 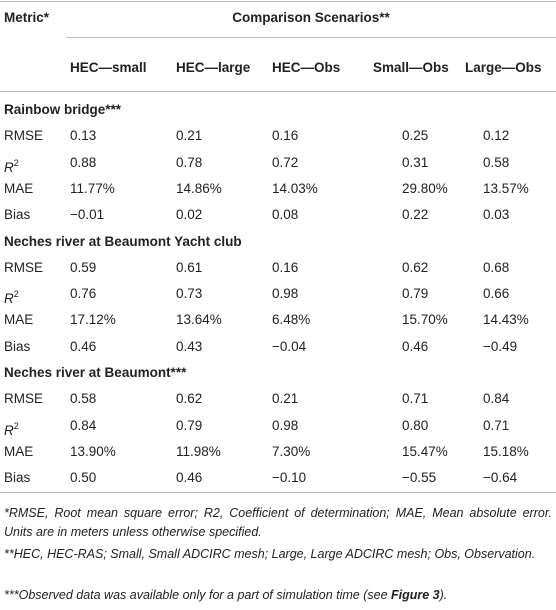 I want to click on cell: 14.43%, so click(x=506, y=320).